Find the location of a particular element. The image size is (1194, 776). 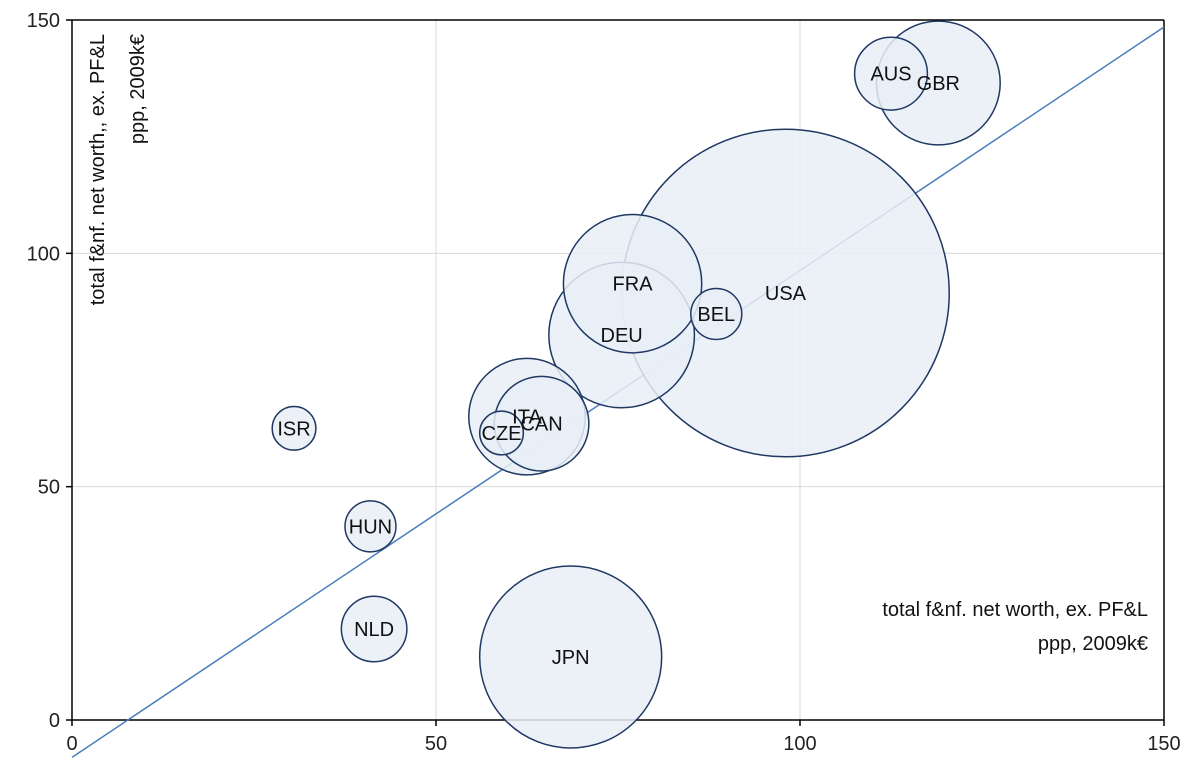

x-tick-label: 0 is located at coordinates (71, 744).